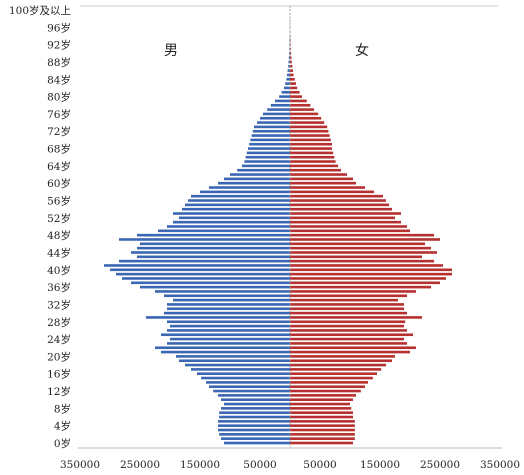 This screenshot has height=475, width=524. I want to click on x-tick-label: 250000, so click(140, 465).